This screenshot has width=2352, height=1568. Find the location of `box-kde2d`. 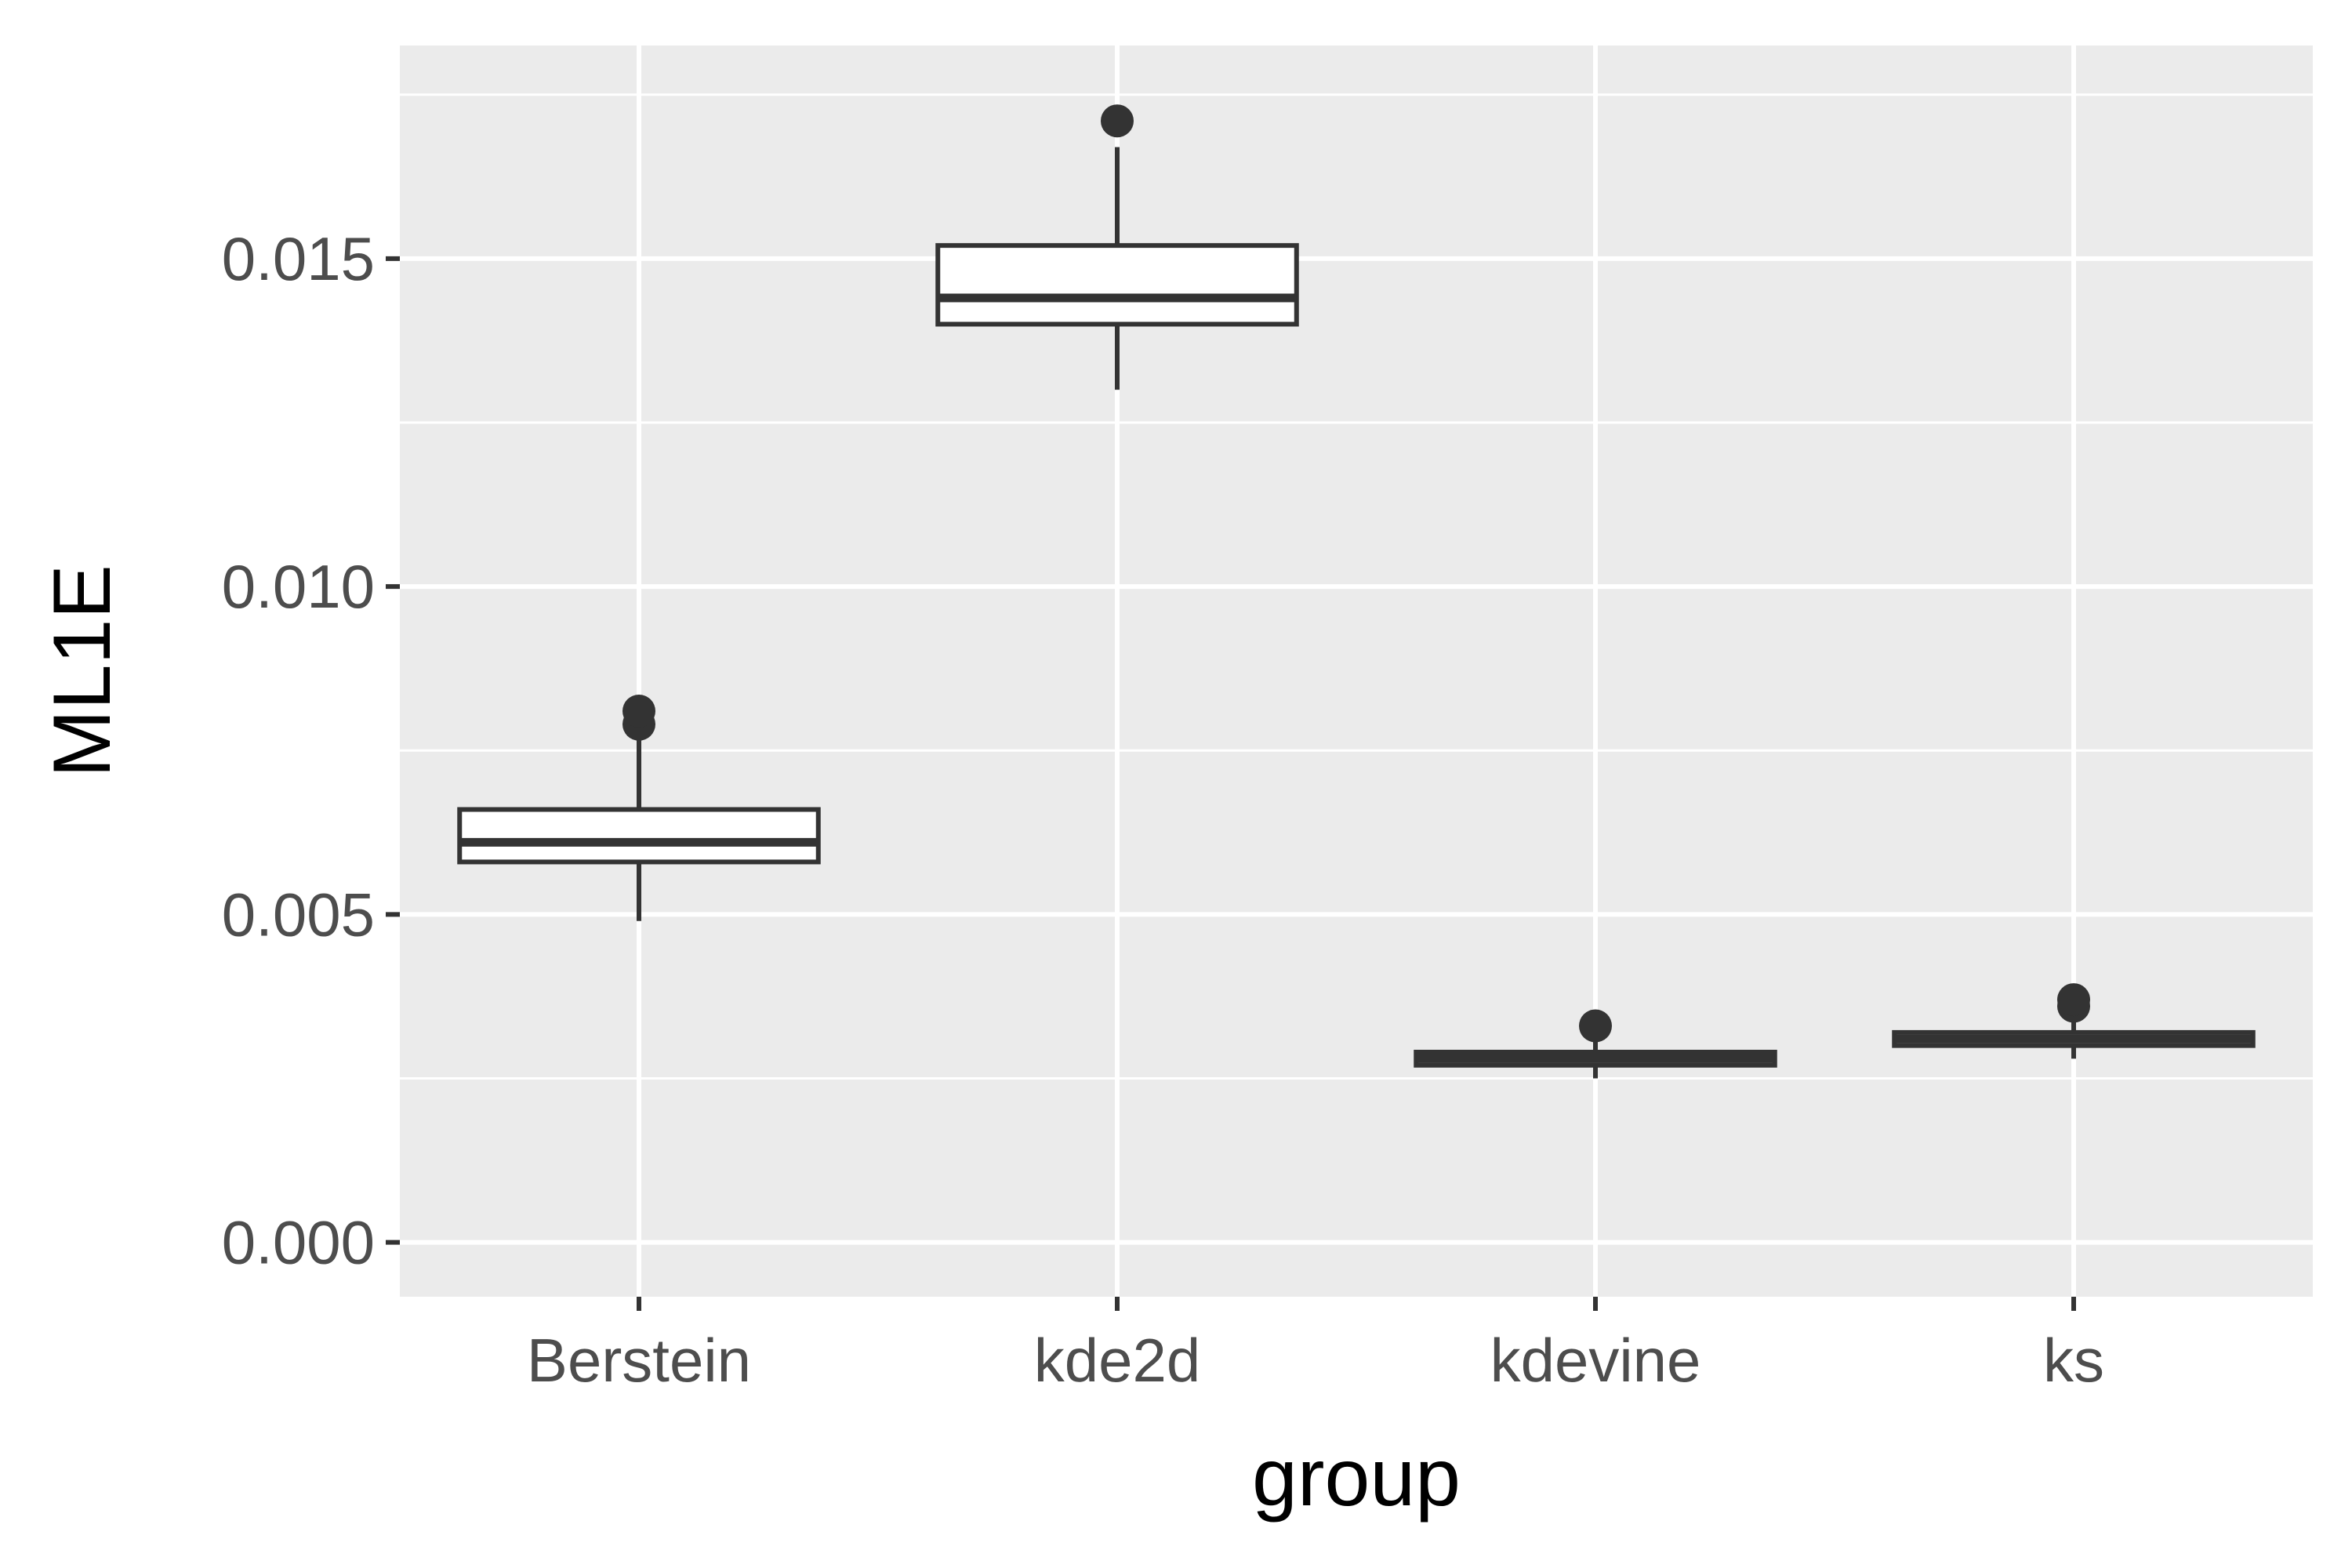

box-kde2d is located at coordinates (1117, 247).